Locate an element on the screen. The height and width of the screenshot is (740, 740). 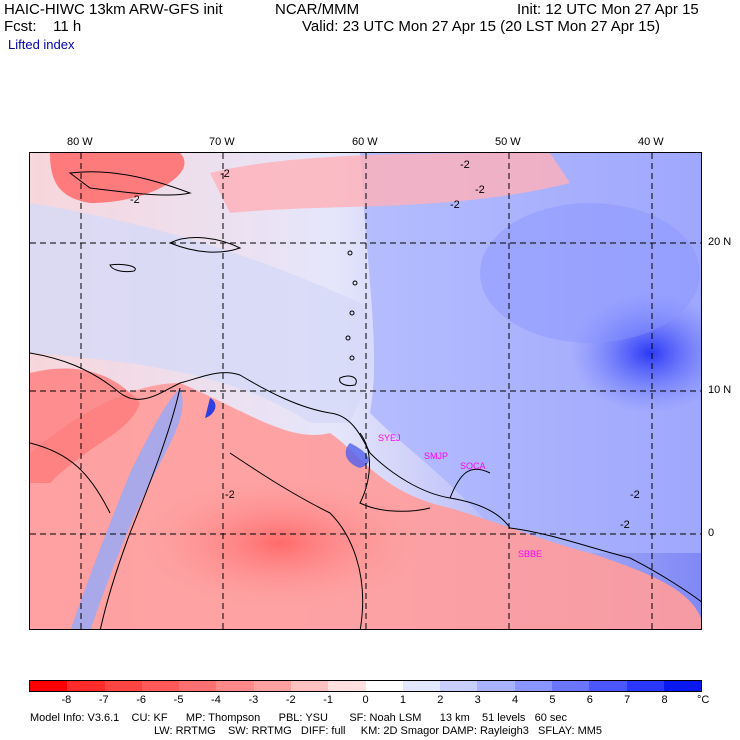
french-guiana-border is located at coordinates (470, 483).